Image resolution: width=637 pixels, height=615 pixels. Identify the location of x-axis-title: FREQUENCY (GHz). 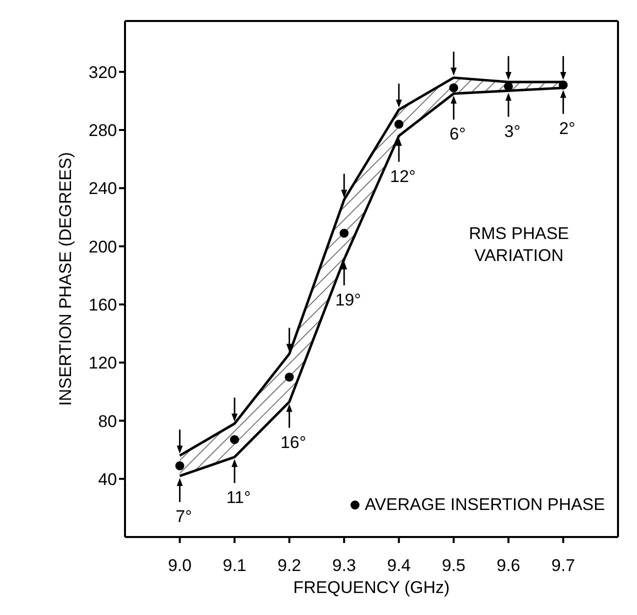
(371, 587).